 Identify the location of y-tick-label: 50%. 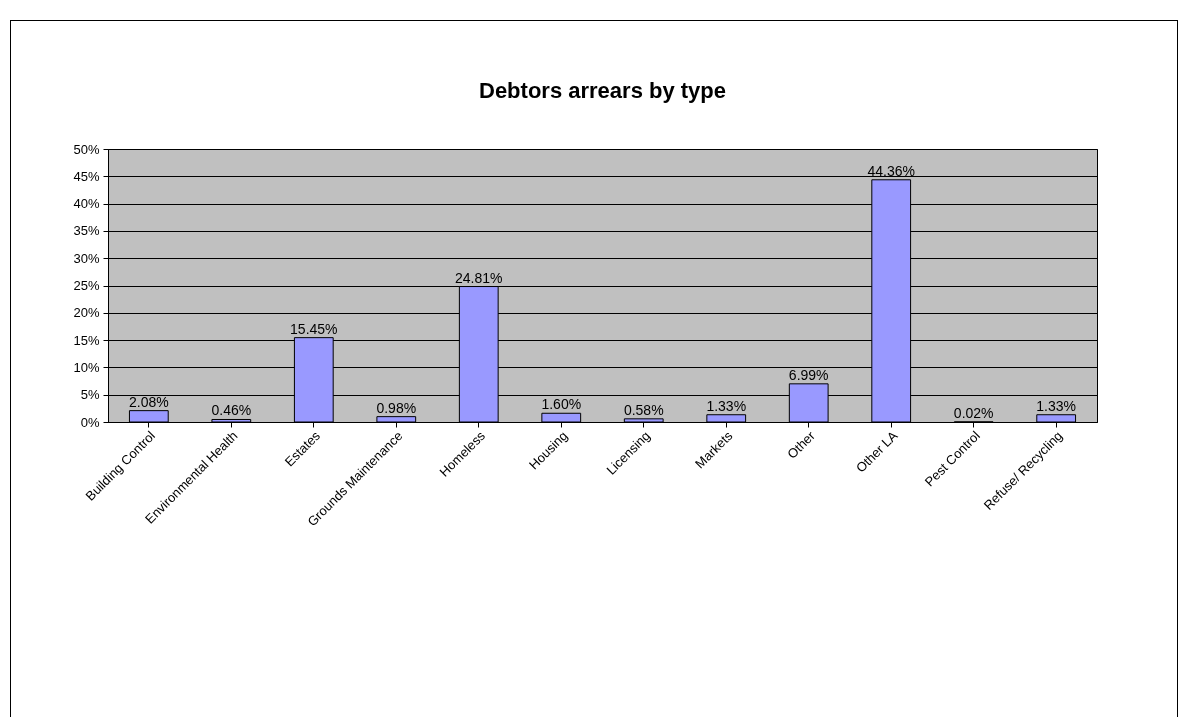
(86, 149).